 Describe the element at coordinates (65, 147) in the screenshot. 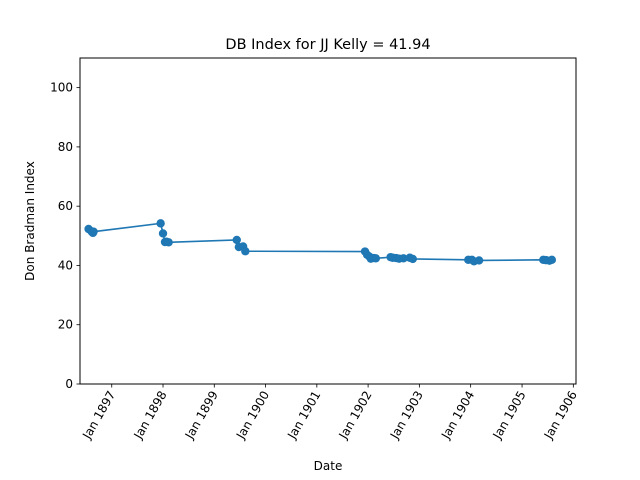

I see `y-tick-label: 80` at that location.